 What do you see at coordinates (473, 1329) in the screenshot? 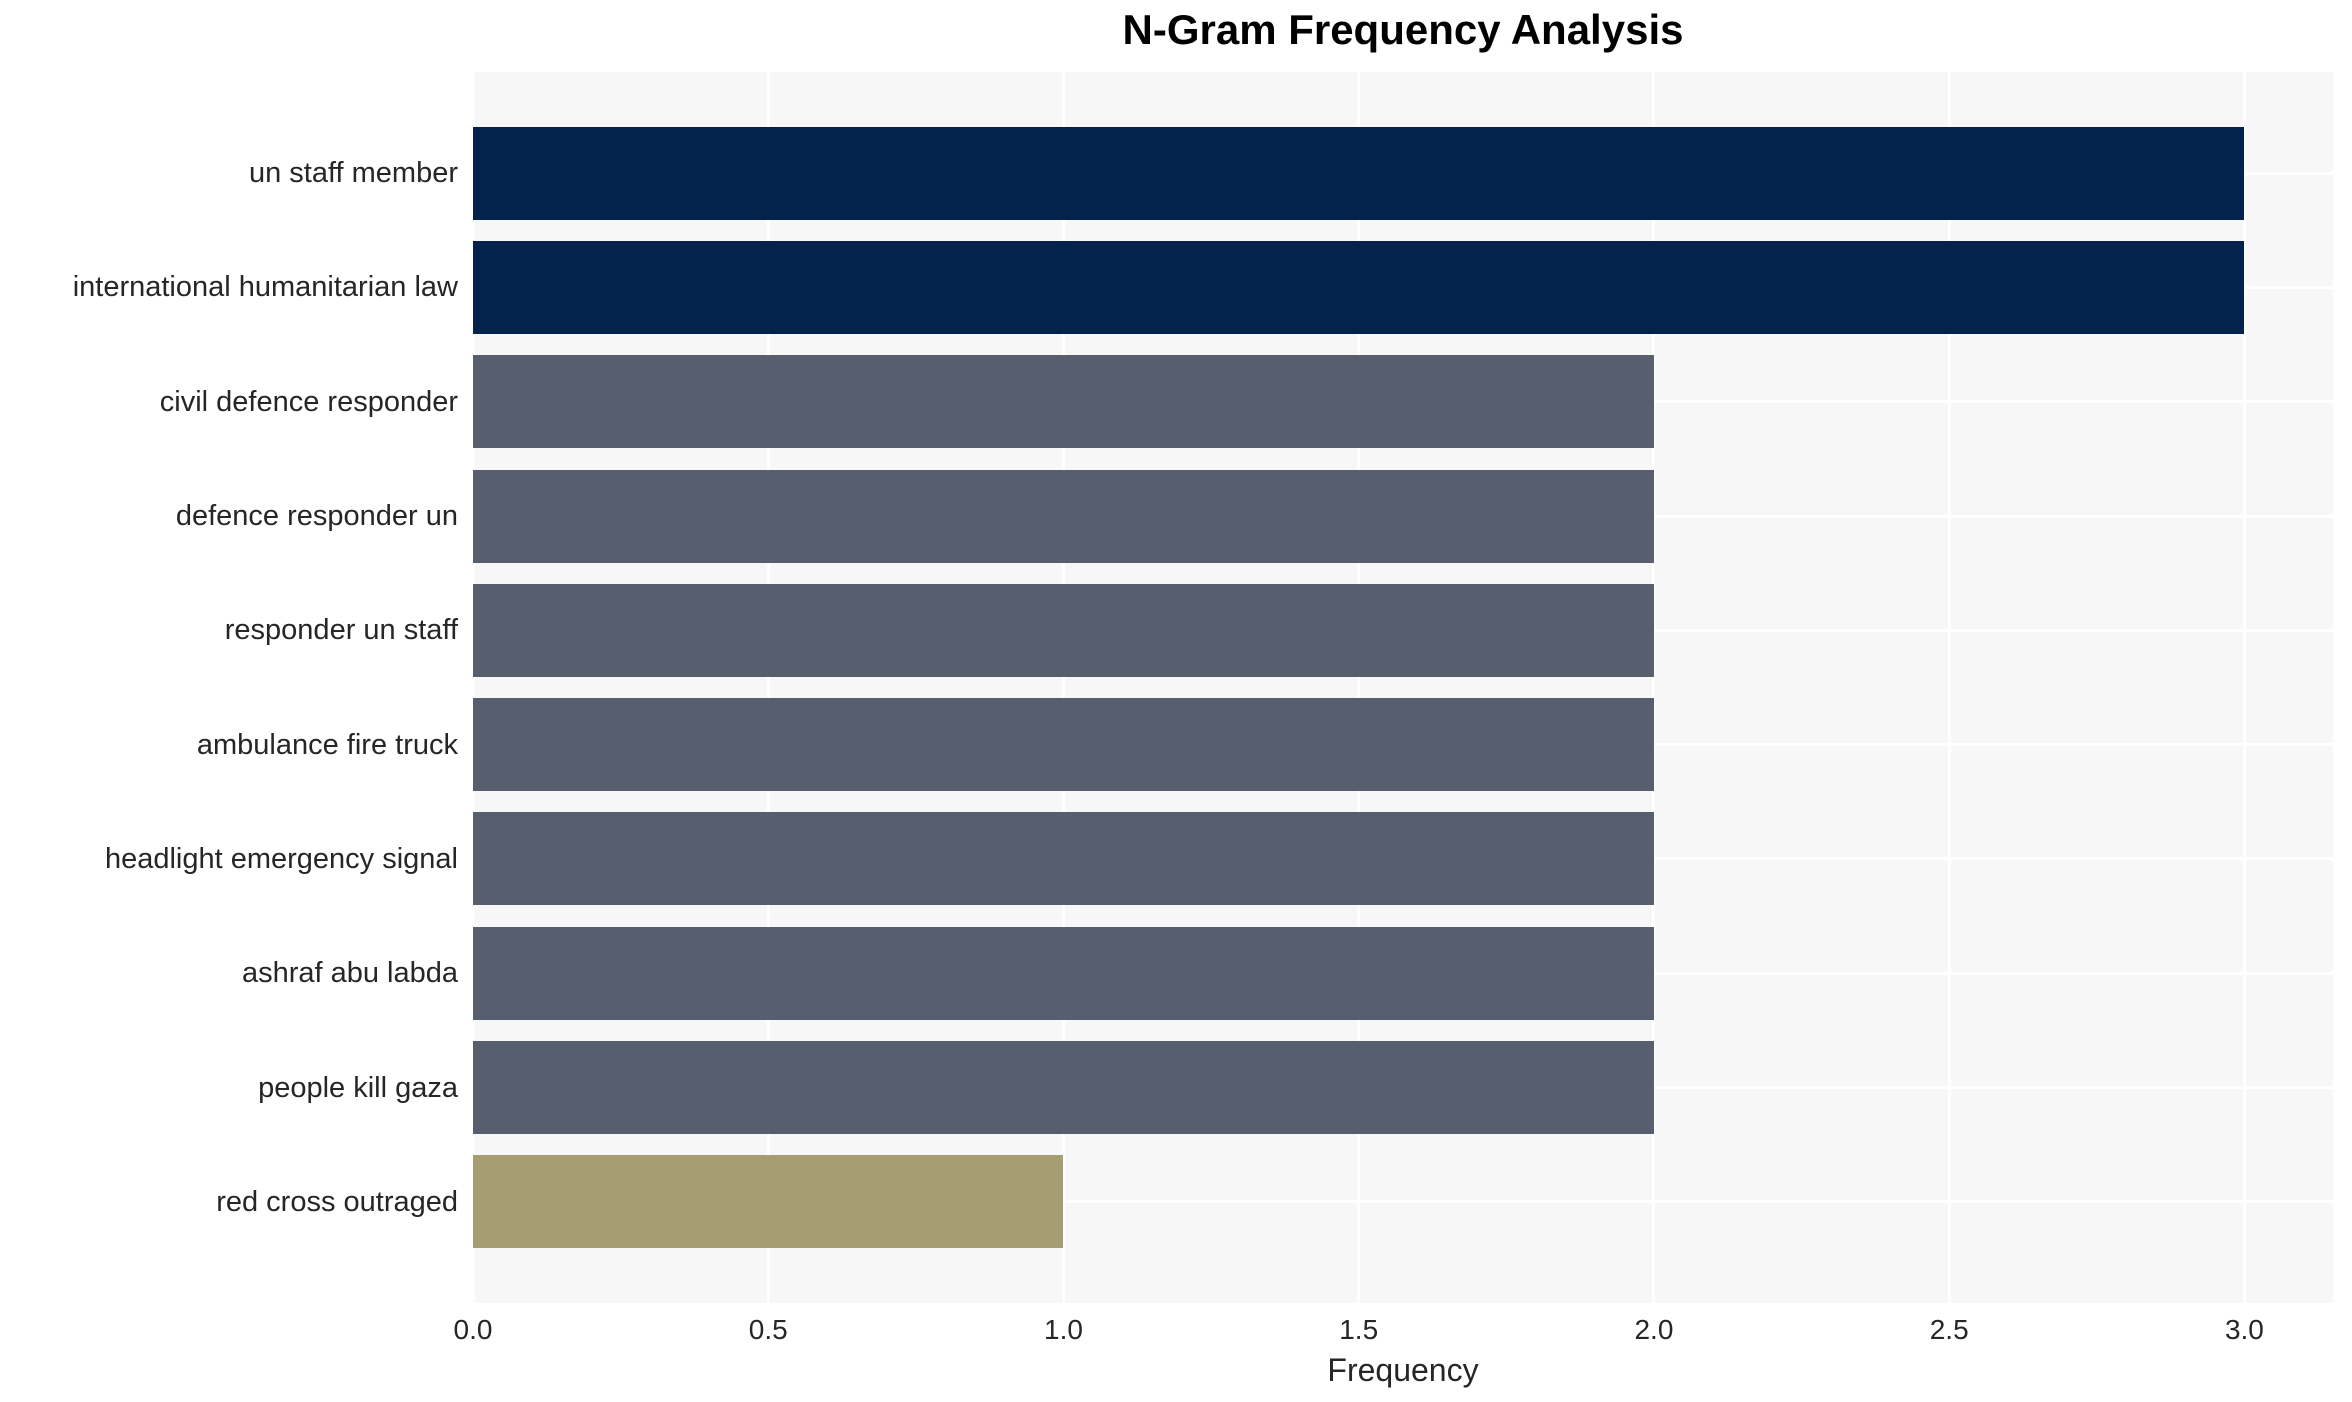
I see `x-tick-label: 0.0` at bounding box center [473, 1329].